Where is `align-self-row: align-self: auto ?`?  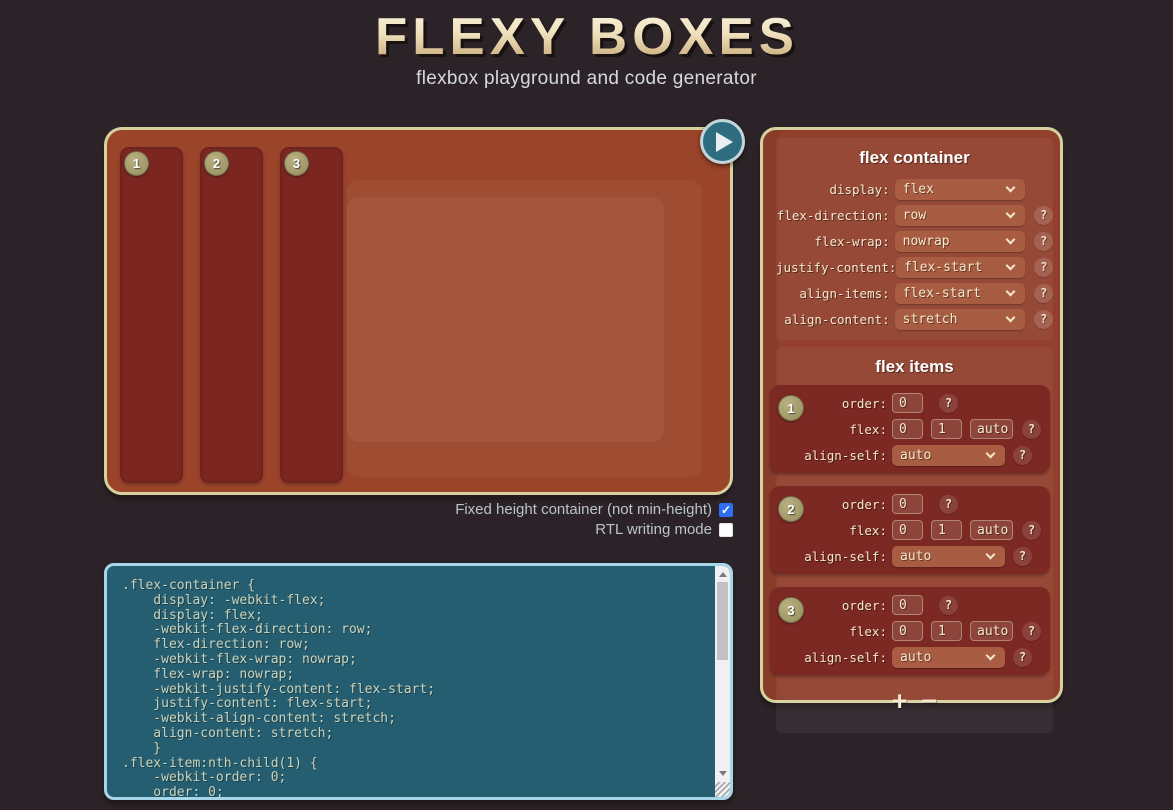
align-self-row: align-self: auto ? is located at coordinates (910, 455).